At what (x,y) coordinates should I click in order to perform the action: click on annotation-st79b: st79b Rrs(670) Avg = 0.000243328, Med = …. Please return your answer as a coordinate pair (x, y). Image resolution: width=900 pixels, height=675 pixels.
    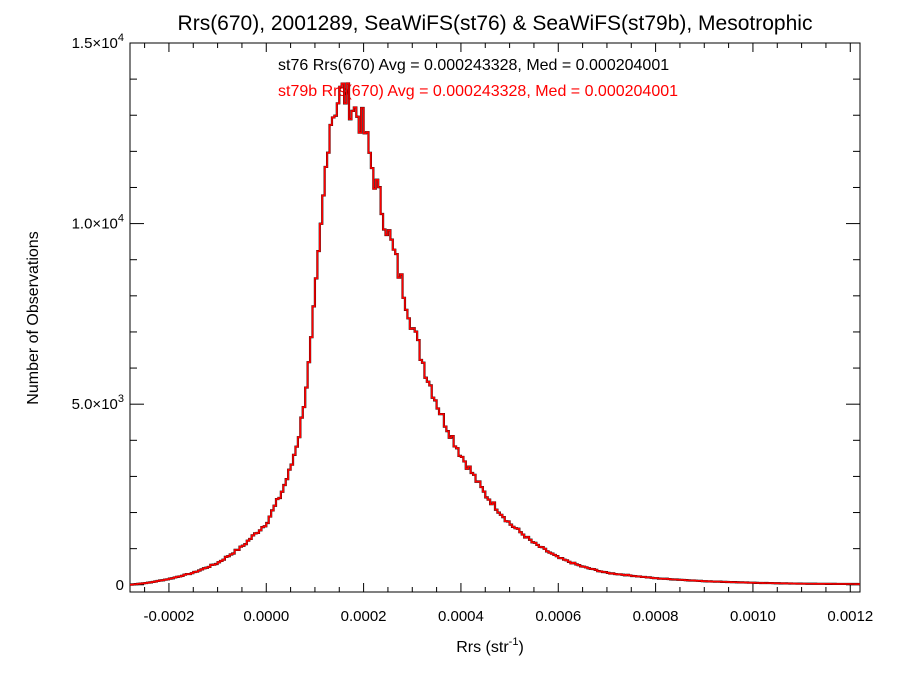
    Looking at the image, I should click on (478, 91).